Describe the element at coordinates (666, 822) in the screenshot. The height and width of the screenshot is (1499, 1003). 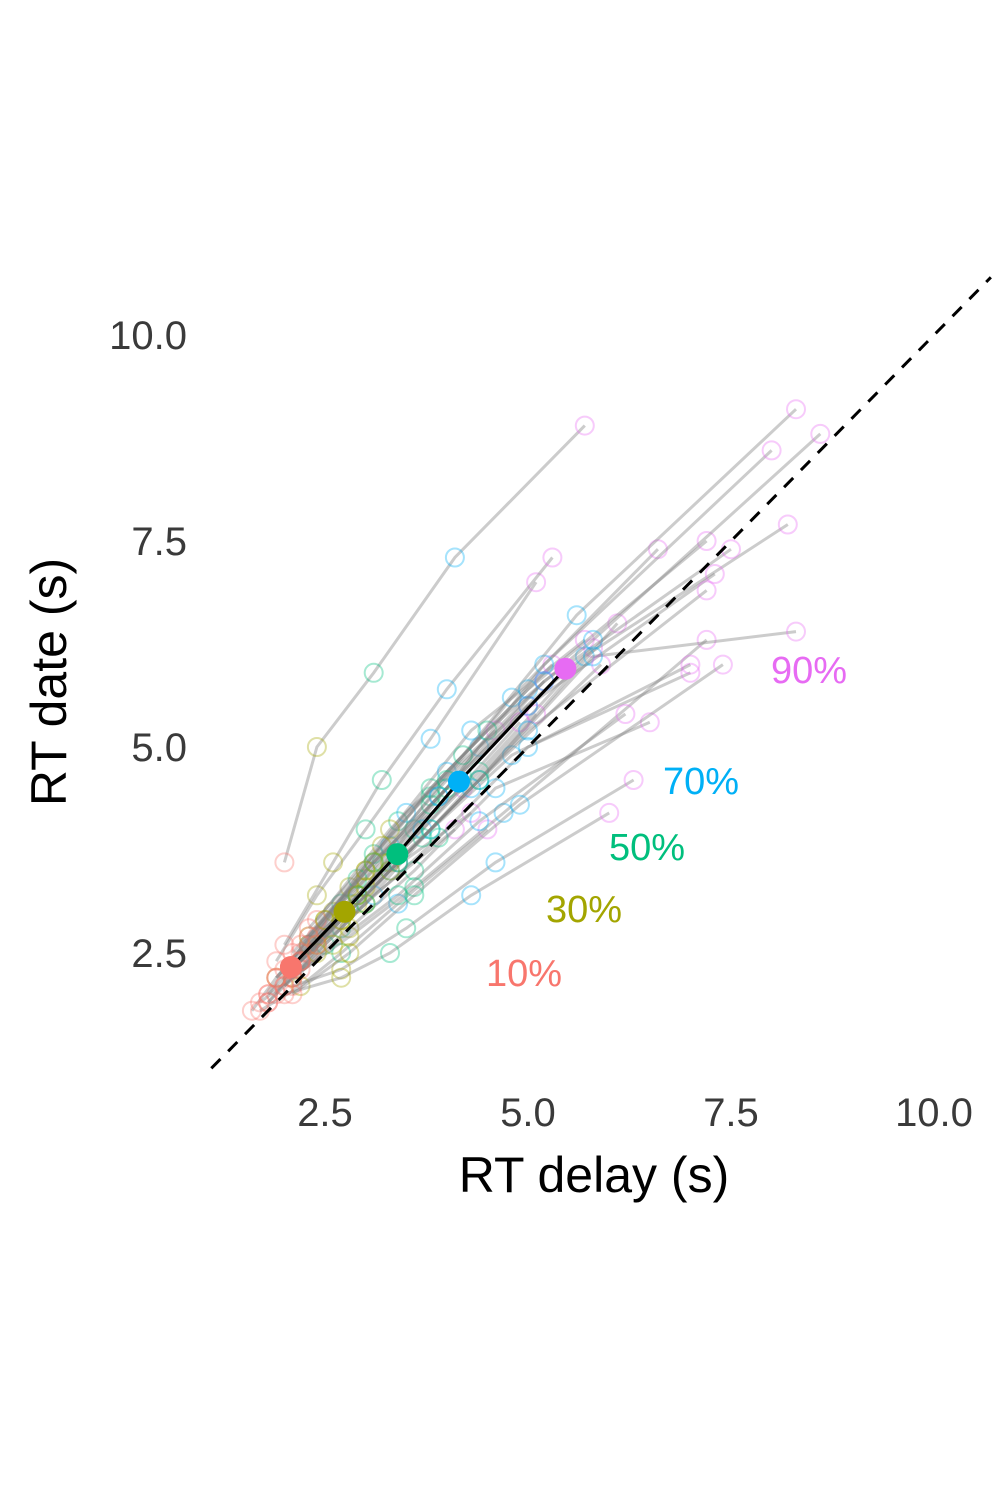
I see `quantile-label-layer: 10% 30% 50% 70% 90%` at that location.